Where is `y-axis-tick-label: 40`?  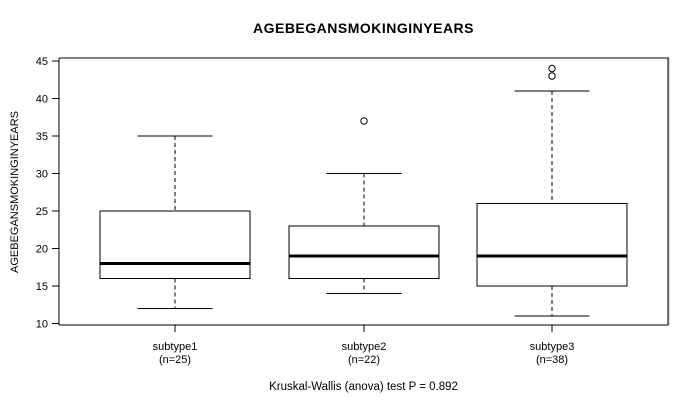 y-axis-tick-label: 40 is located at coordinates (42, 99).